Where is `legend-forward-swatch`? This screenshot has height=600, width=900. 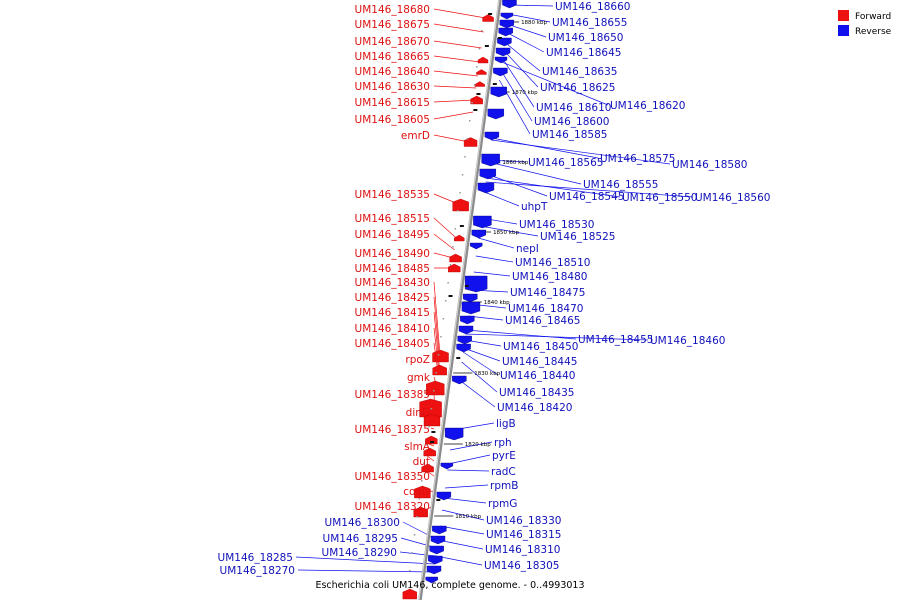
legend-forward-swatch is located at coordinates (843, 15).